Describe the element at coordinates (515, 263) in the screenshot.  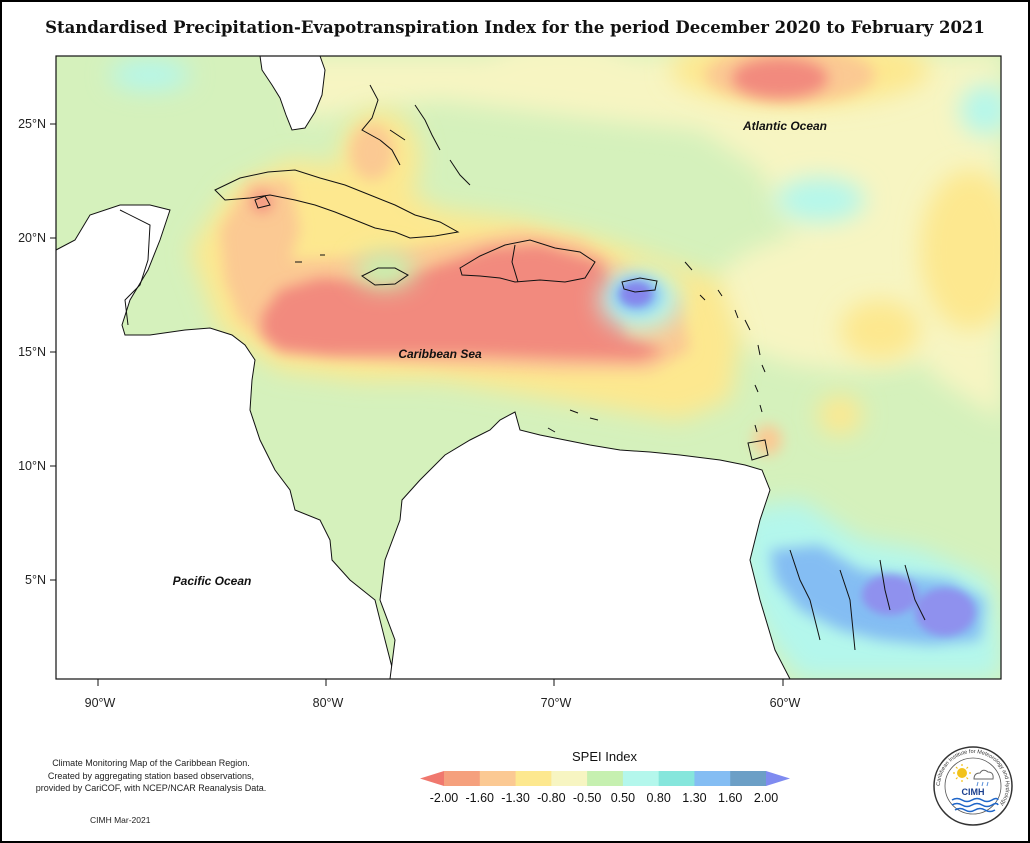
I see `hispaniola-border` at that location.